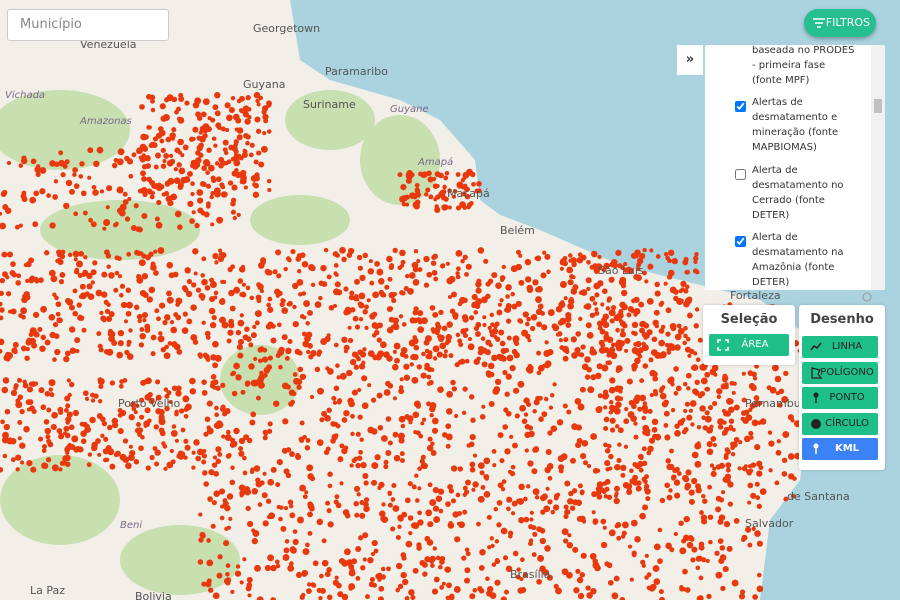 Image resolution: width=900 pixels, height=600 pixels. I want to click on draw-button: KML, so click(840, 449).